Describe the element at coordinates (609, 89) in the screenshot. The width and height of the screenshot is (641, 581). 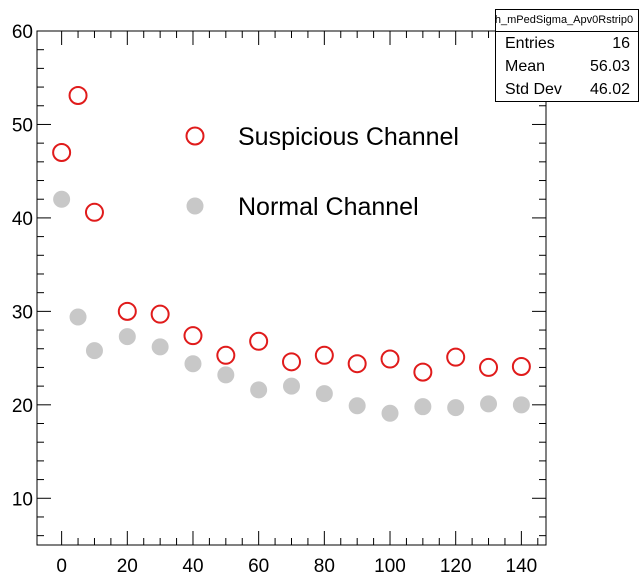
I see `stats-value-std-dev: 46.02` at that location.